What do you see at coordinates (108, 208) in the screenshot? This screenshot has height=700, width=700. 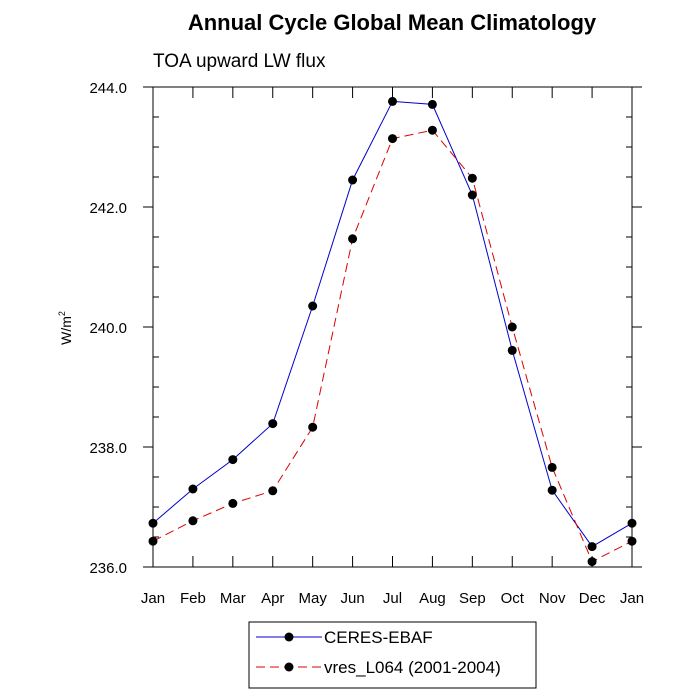 I see `y-tick-label: 242.0` at bounding box center [108, 208].